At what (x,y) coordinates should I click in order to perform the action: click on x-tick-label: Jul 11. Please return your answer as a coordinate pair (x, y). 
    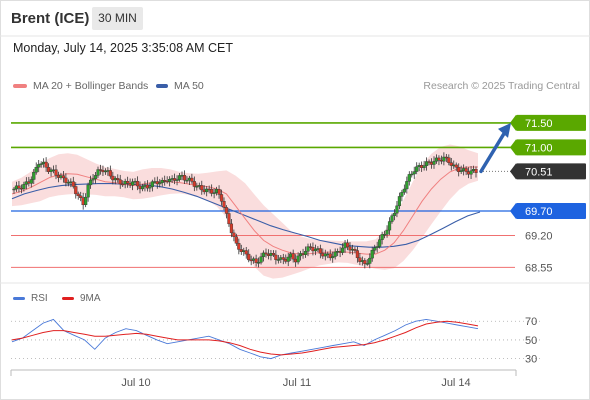
    Looking at the image, I should click on (297, 383).